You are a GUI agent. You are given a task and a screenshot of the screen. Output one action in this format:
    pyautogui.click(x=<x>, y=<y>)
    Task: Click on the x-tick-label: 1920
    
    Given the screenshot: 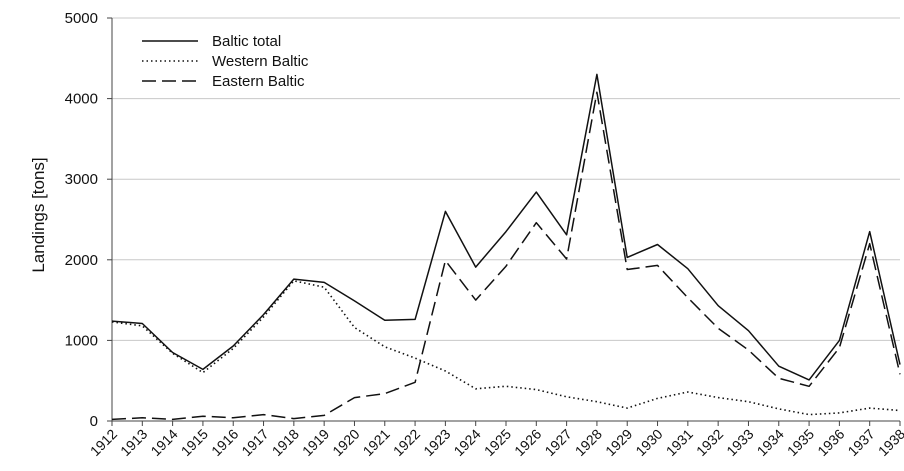 What is the action you would take?
    pyautogui.click(x=345, y=442)
    